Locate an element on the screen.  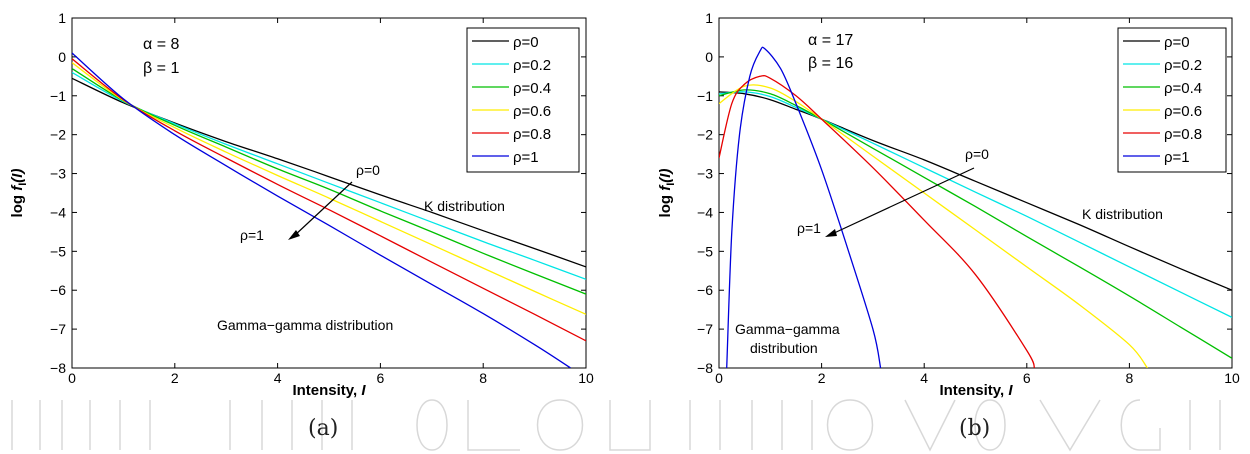
legend-b: ρ=0 ρ=0.2 ρ=0.4 ρ=0.6 ρ=0.8 ρ=1 is located at coordinates (1172, 100).